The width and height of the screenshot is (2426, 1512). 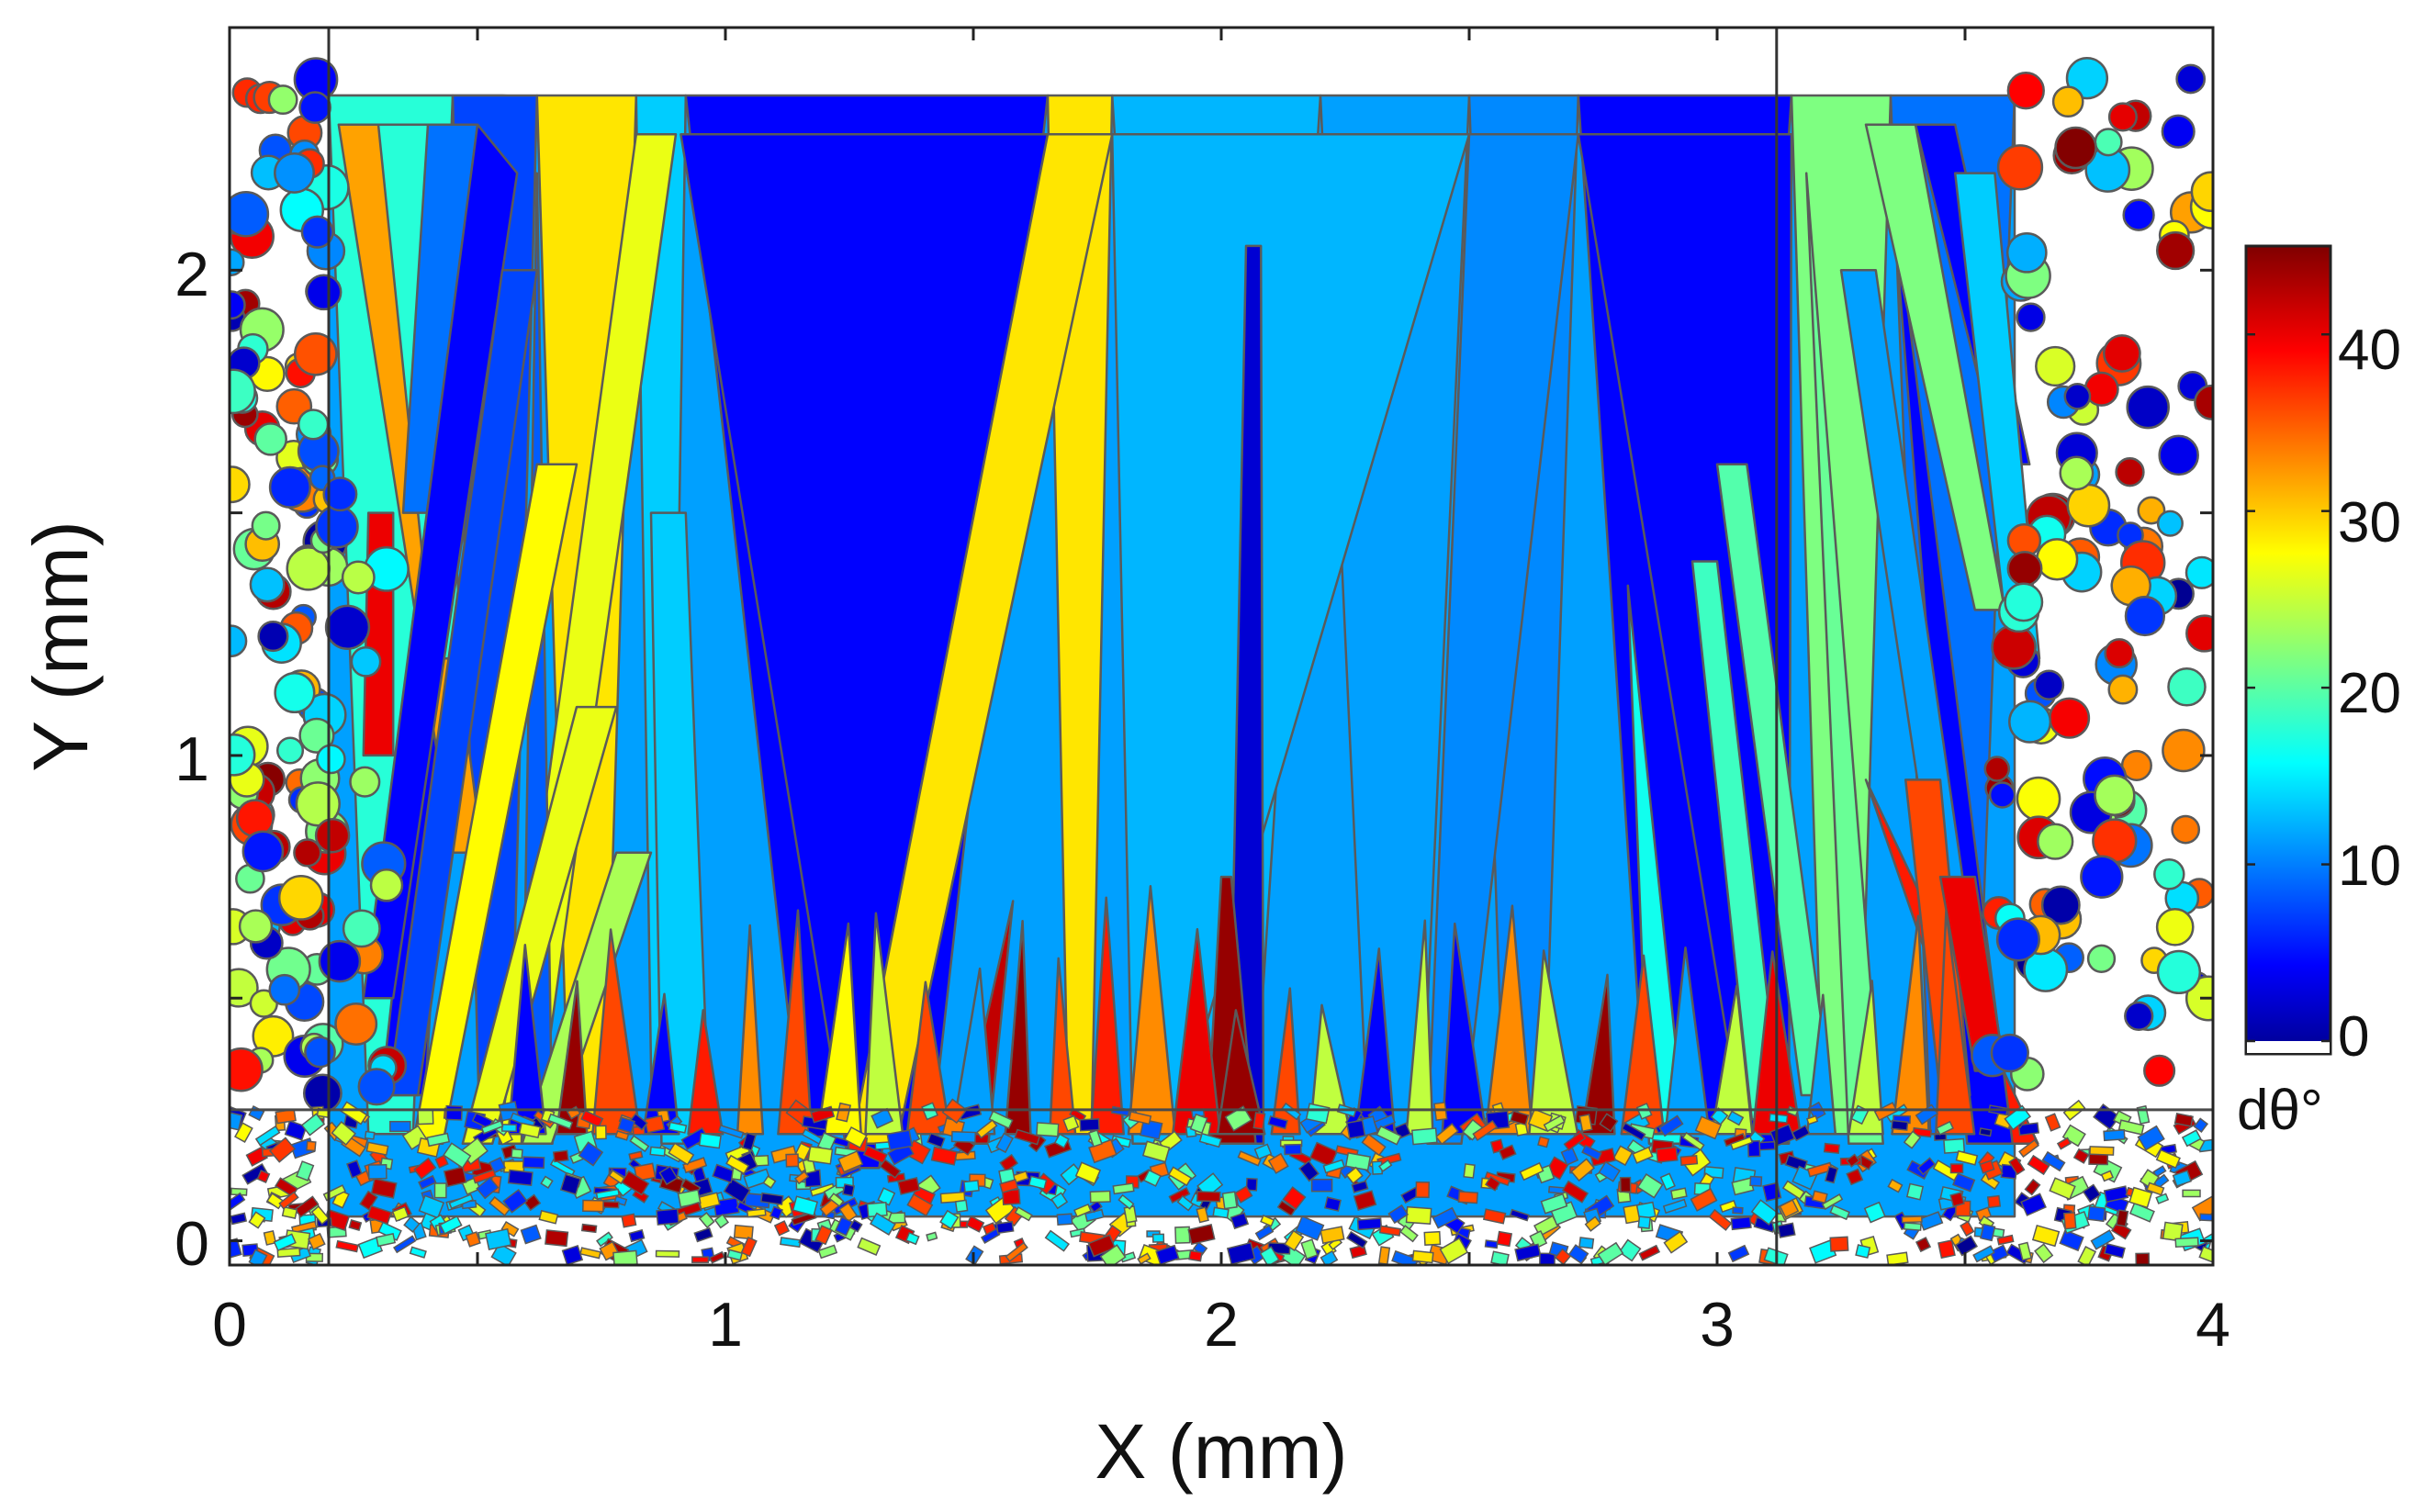 I want to click on columnar-grain, so click(x=865, y=651).